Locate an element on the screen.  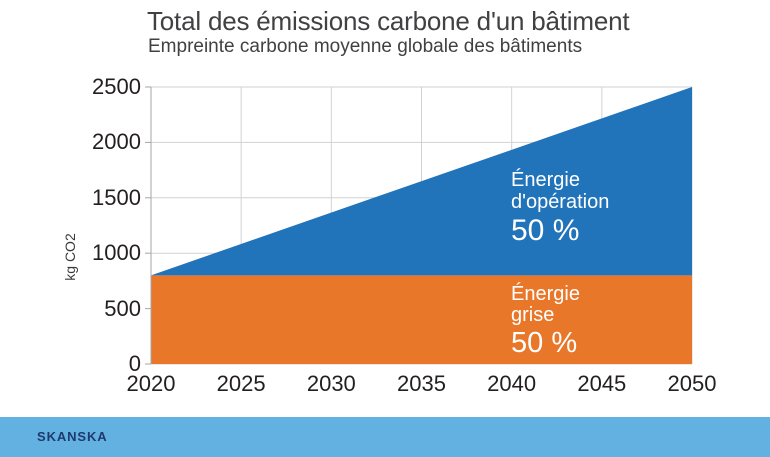
x-tick-label: 2045 is located at coordinates (602, 383).